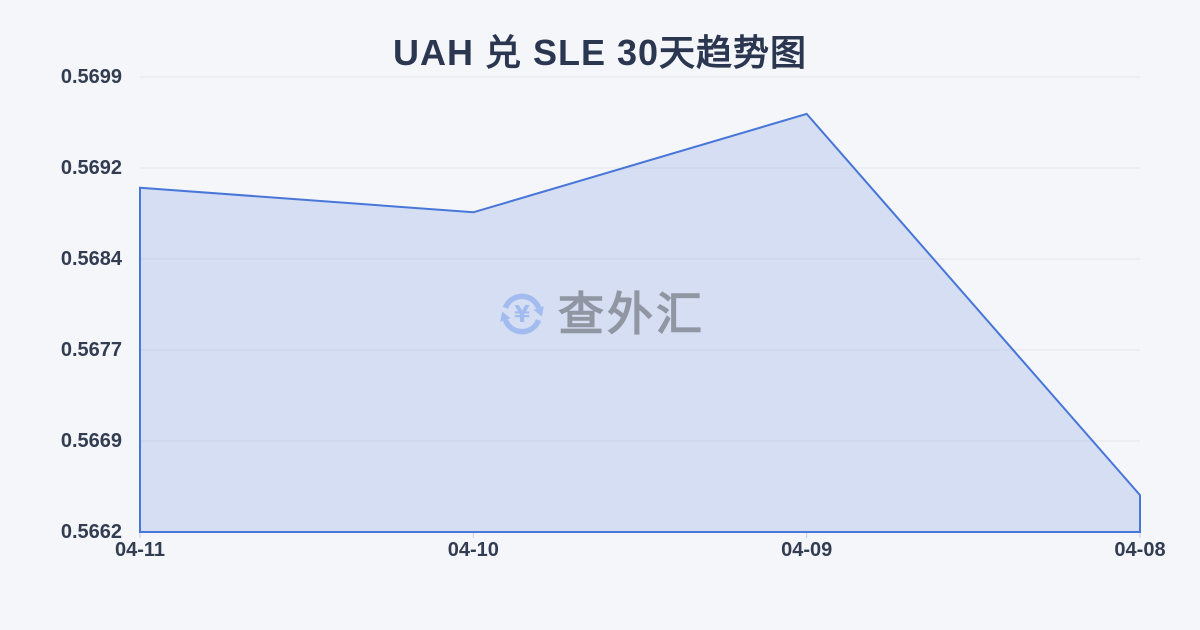  What do you see at coordinates (807, 550) in the screenshot?
I see `x-axis-tick-label: 04-09` at bounding box center [807, 550].